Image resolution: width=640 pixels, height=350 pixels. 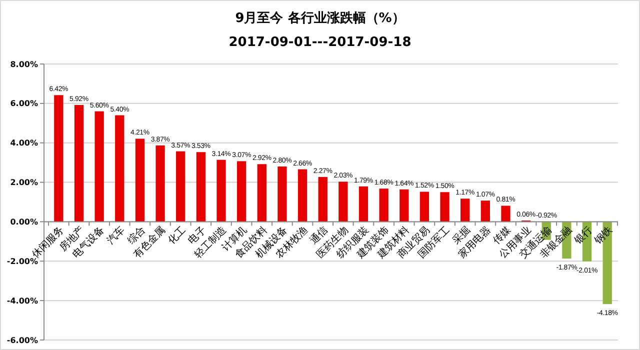 What do you see at coordinates (320, 18) in the screenshot?
I see `chart-title: 9月至今 各行业涨跌幅（%）` at bounding box center [320, 18].